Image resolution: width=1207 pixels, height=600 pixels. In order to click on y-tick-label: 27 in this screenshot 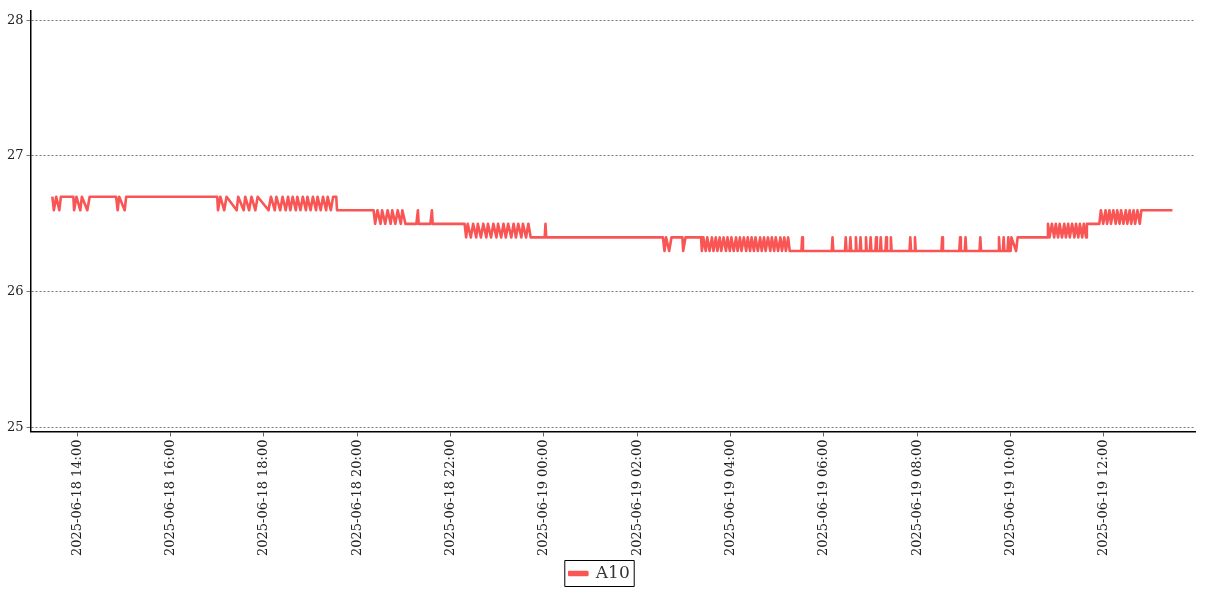, I will do `click(15, 155)`.